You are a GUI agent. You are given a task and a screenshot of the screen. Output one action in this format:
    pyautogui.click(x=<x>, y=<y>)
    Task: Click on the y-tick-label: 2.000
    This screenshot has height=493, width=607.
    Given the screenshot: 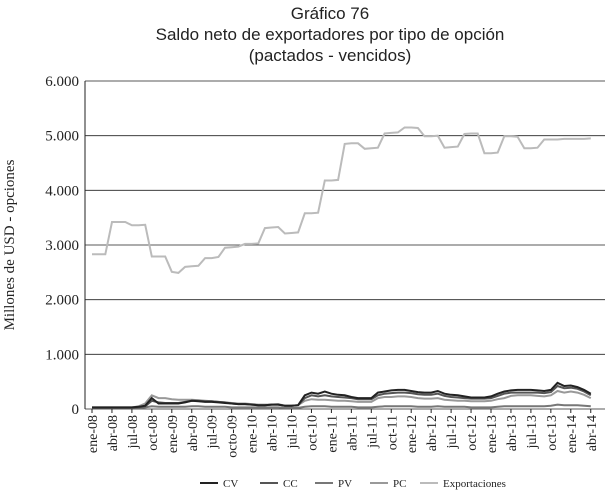 What is the action you would take?
    pyautogui.click(x=62, y=301)
    